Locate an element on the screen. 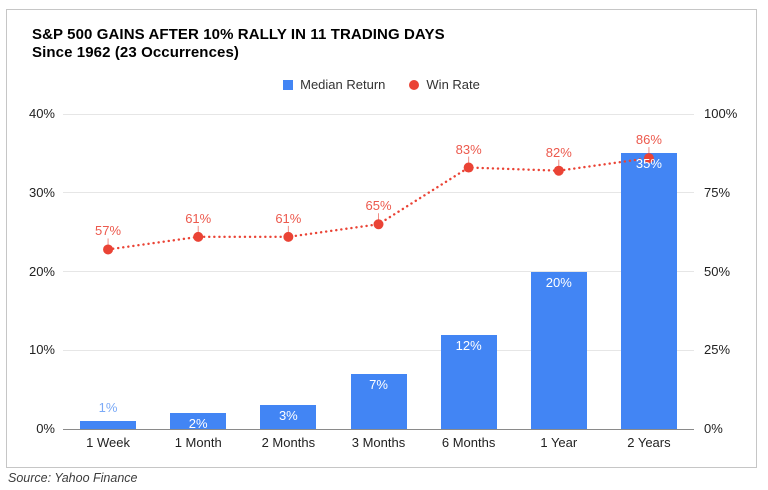  source-note: Source: Yahoo Finance is located at coordinates (73, 478).